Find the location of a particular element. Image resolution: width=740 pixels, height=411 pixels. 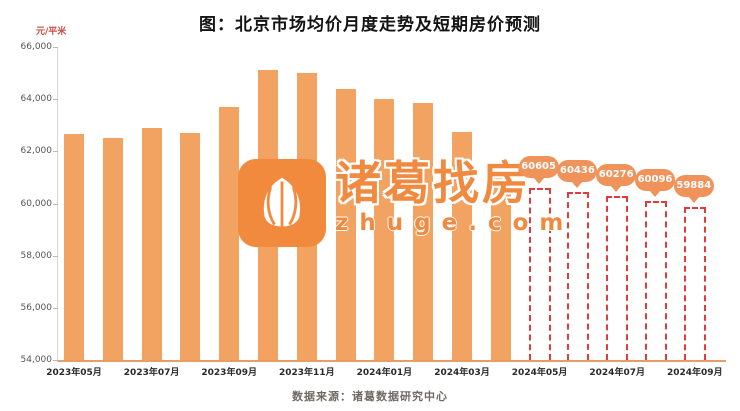

lantern-glyph is located at coordinates (282, 202).